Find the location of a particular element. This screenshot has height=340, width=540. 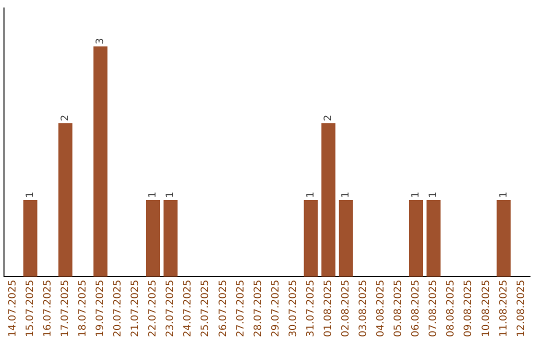

x-tick-label: 20.07.2025 is located at coordinates (118, 309).